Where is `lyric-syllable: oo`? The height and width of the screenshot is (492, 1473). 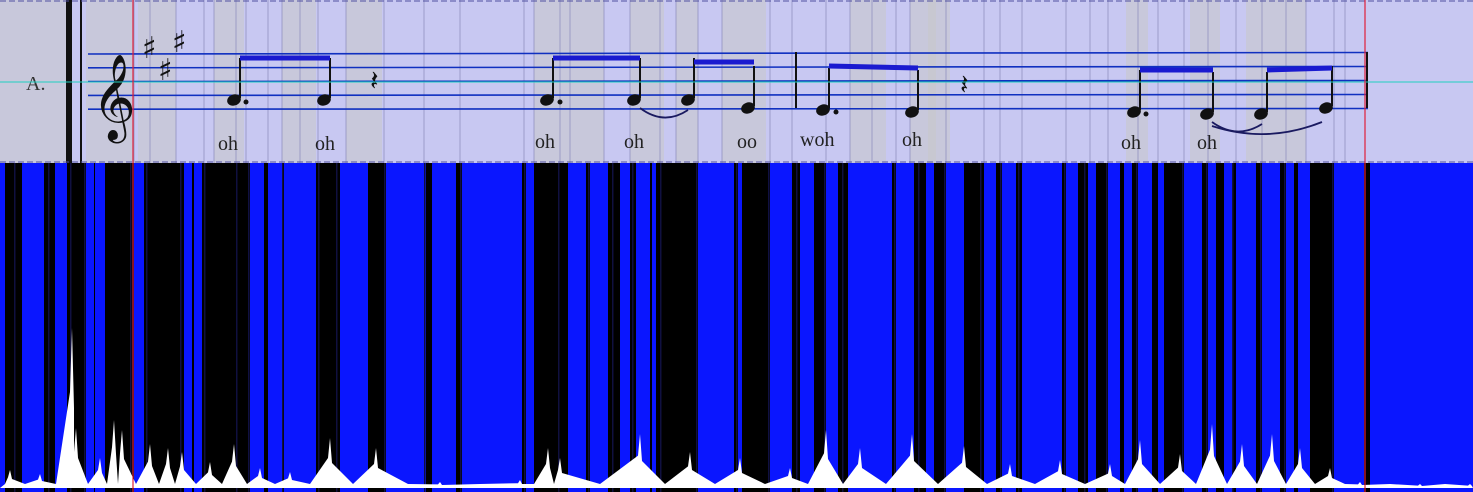 lyric-syllable: oo is located at coordinates (747, 142).